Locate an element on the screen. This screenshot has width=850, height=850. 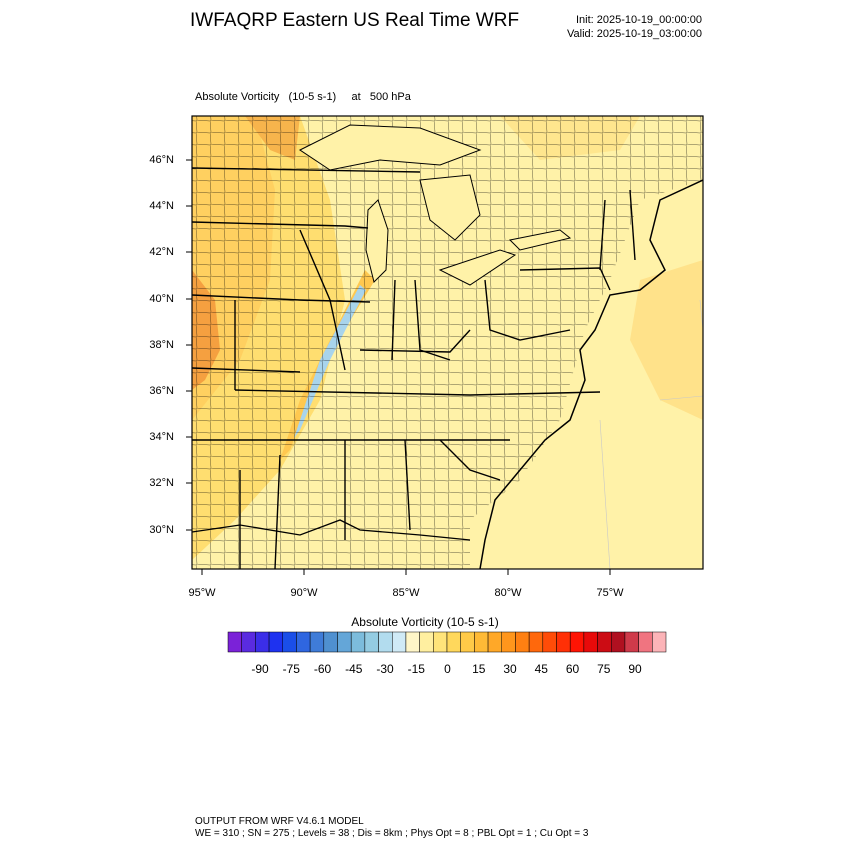
lon-label-75w: 75°W is located at coordinates (610, 593).